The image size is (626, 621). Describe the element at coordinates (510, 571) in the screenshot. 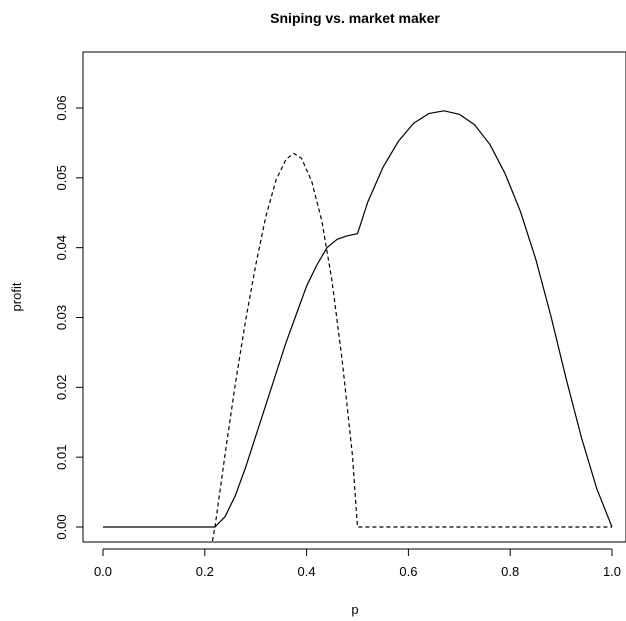

I see `x-tick-label: 0.8` at that location.